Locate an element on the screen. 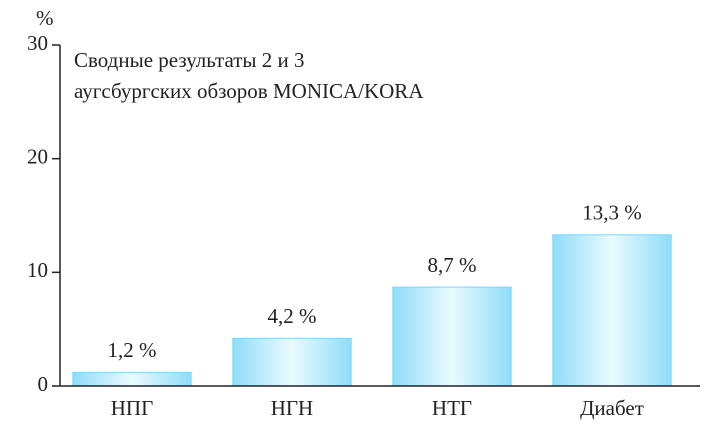 This screenshot has height=434, width=710. x-tick-label: НГН is located at coordinates (292, 408).